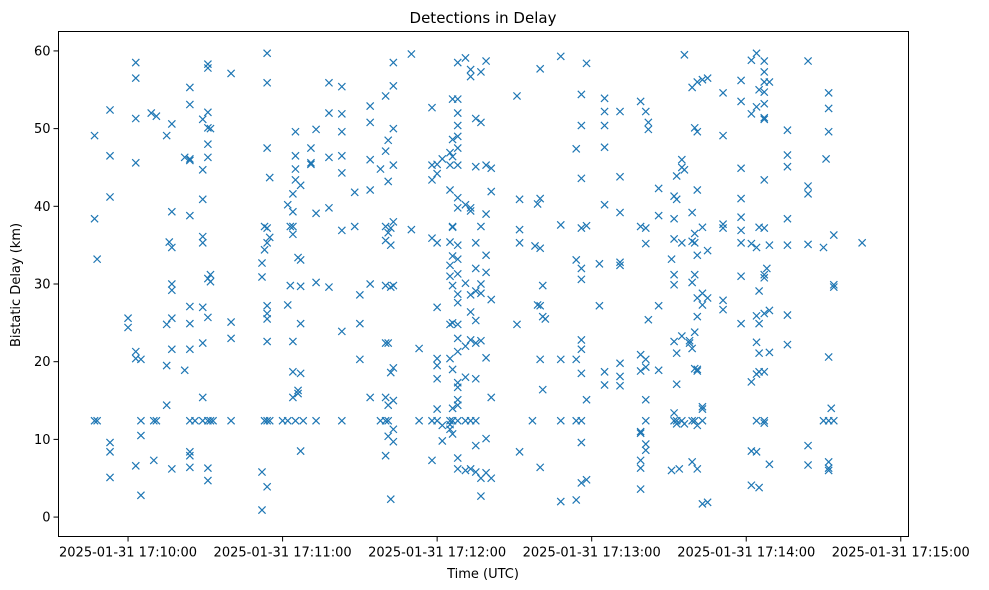 This screenshot has height=590, width=989. Describe the element at coordinates (482, 574) in the screenshot. I see `x-axis-label: Time (UTC)` at that location.